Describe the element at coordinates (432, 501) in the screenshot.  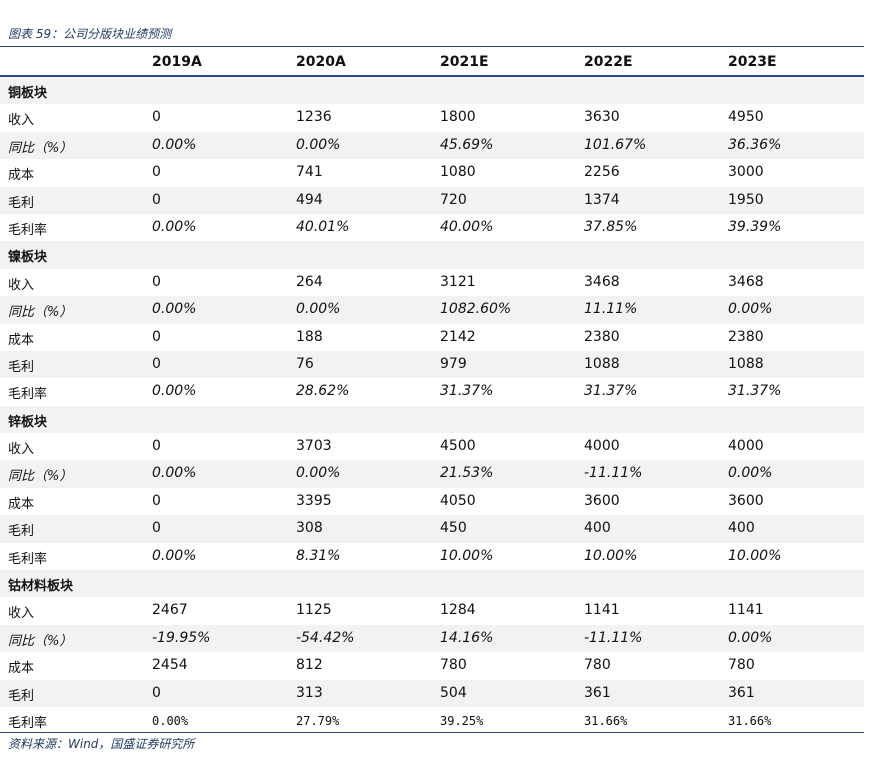
I see `table-row: 成本 0 3395 4050 3600 3600` at that location.